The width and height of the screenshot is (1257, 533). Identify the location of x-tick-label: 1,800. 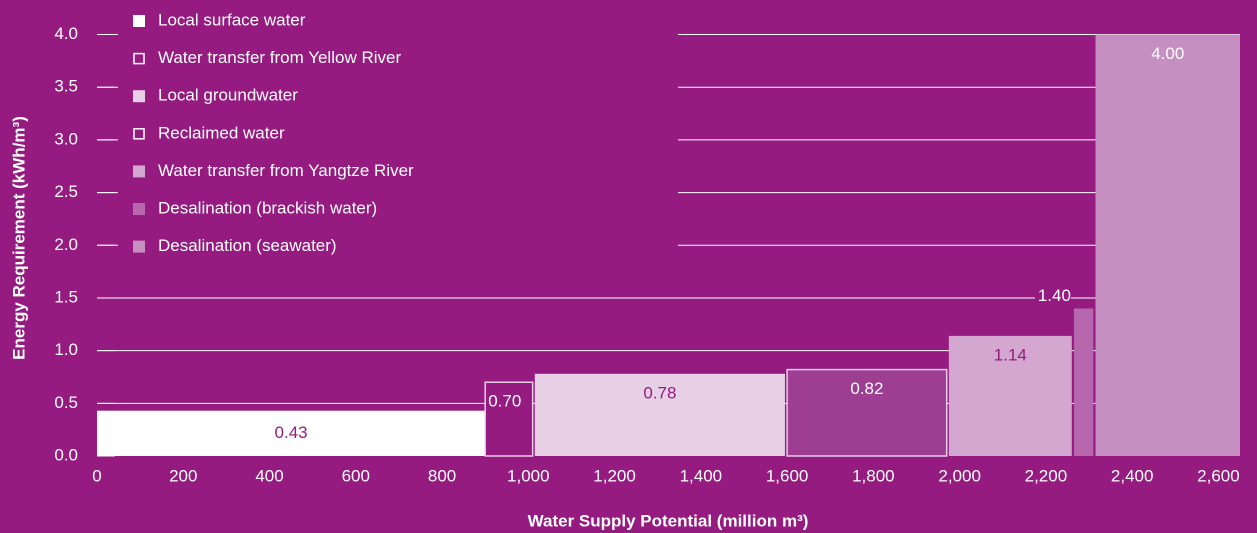
(873, 475).